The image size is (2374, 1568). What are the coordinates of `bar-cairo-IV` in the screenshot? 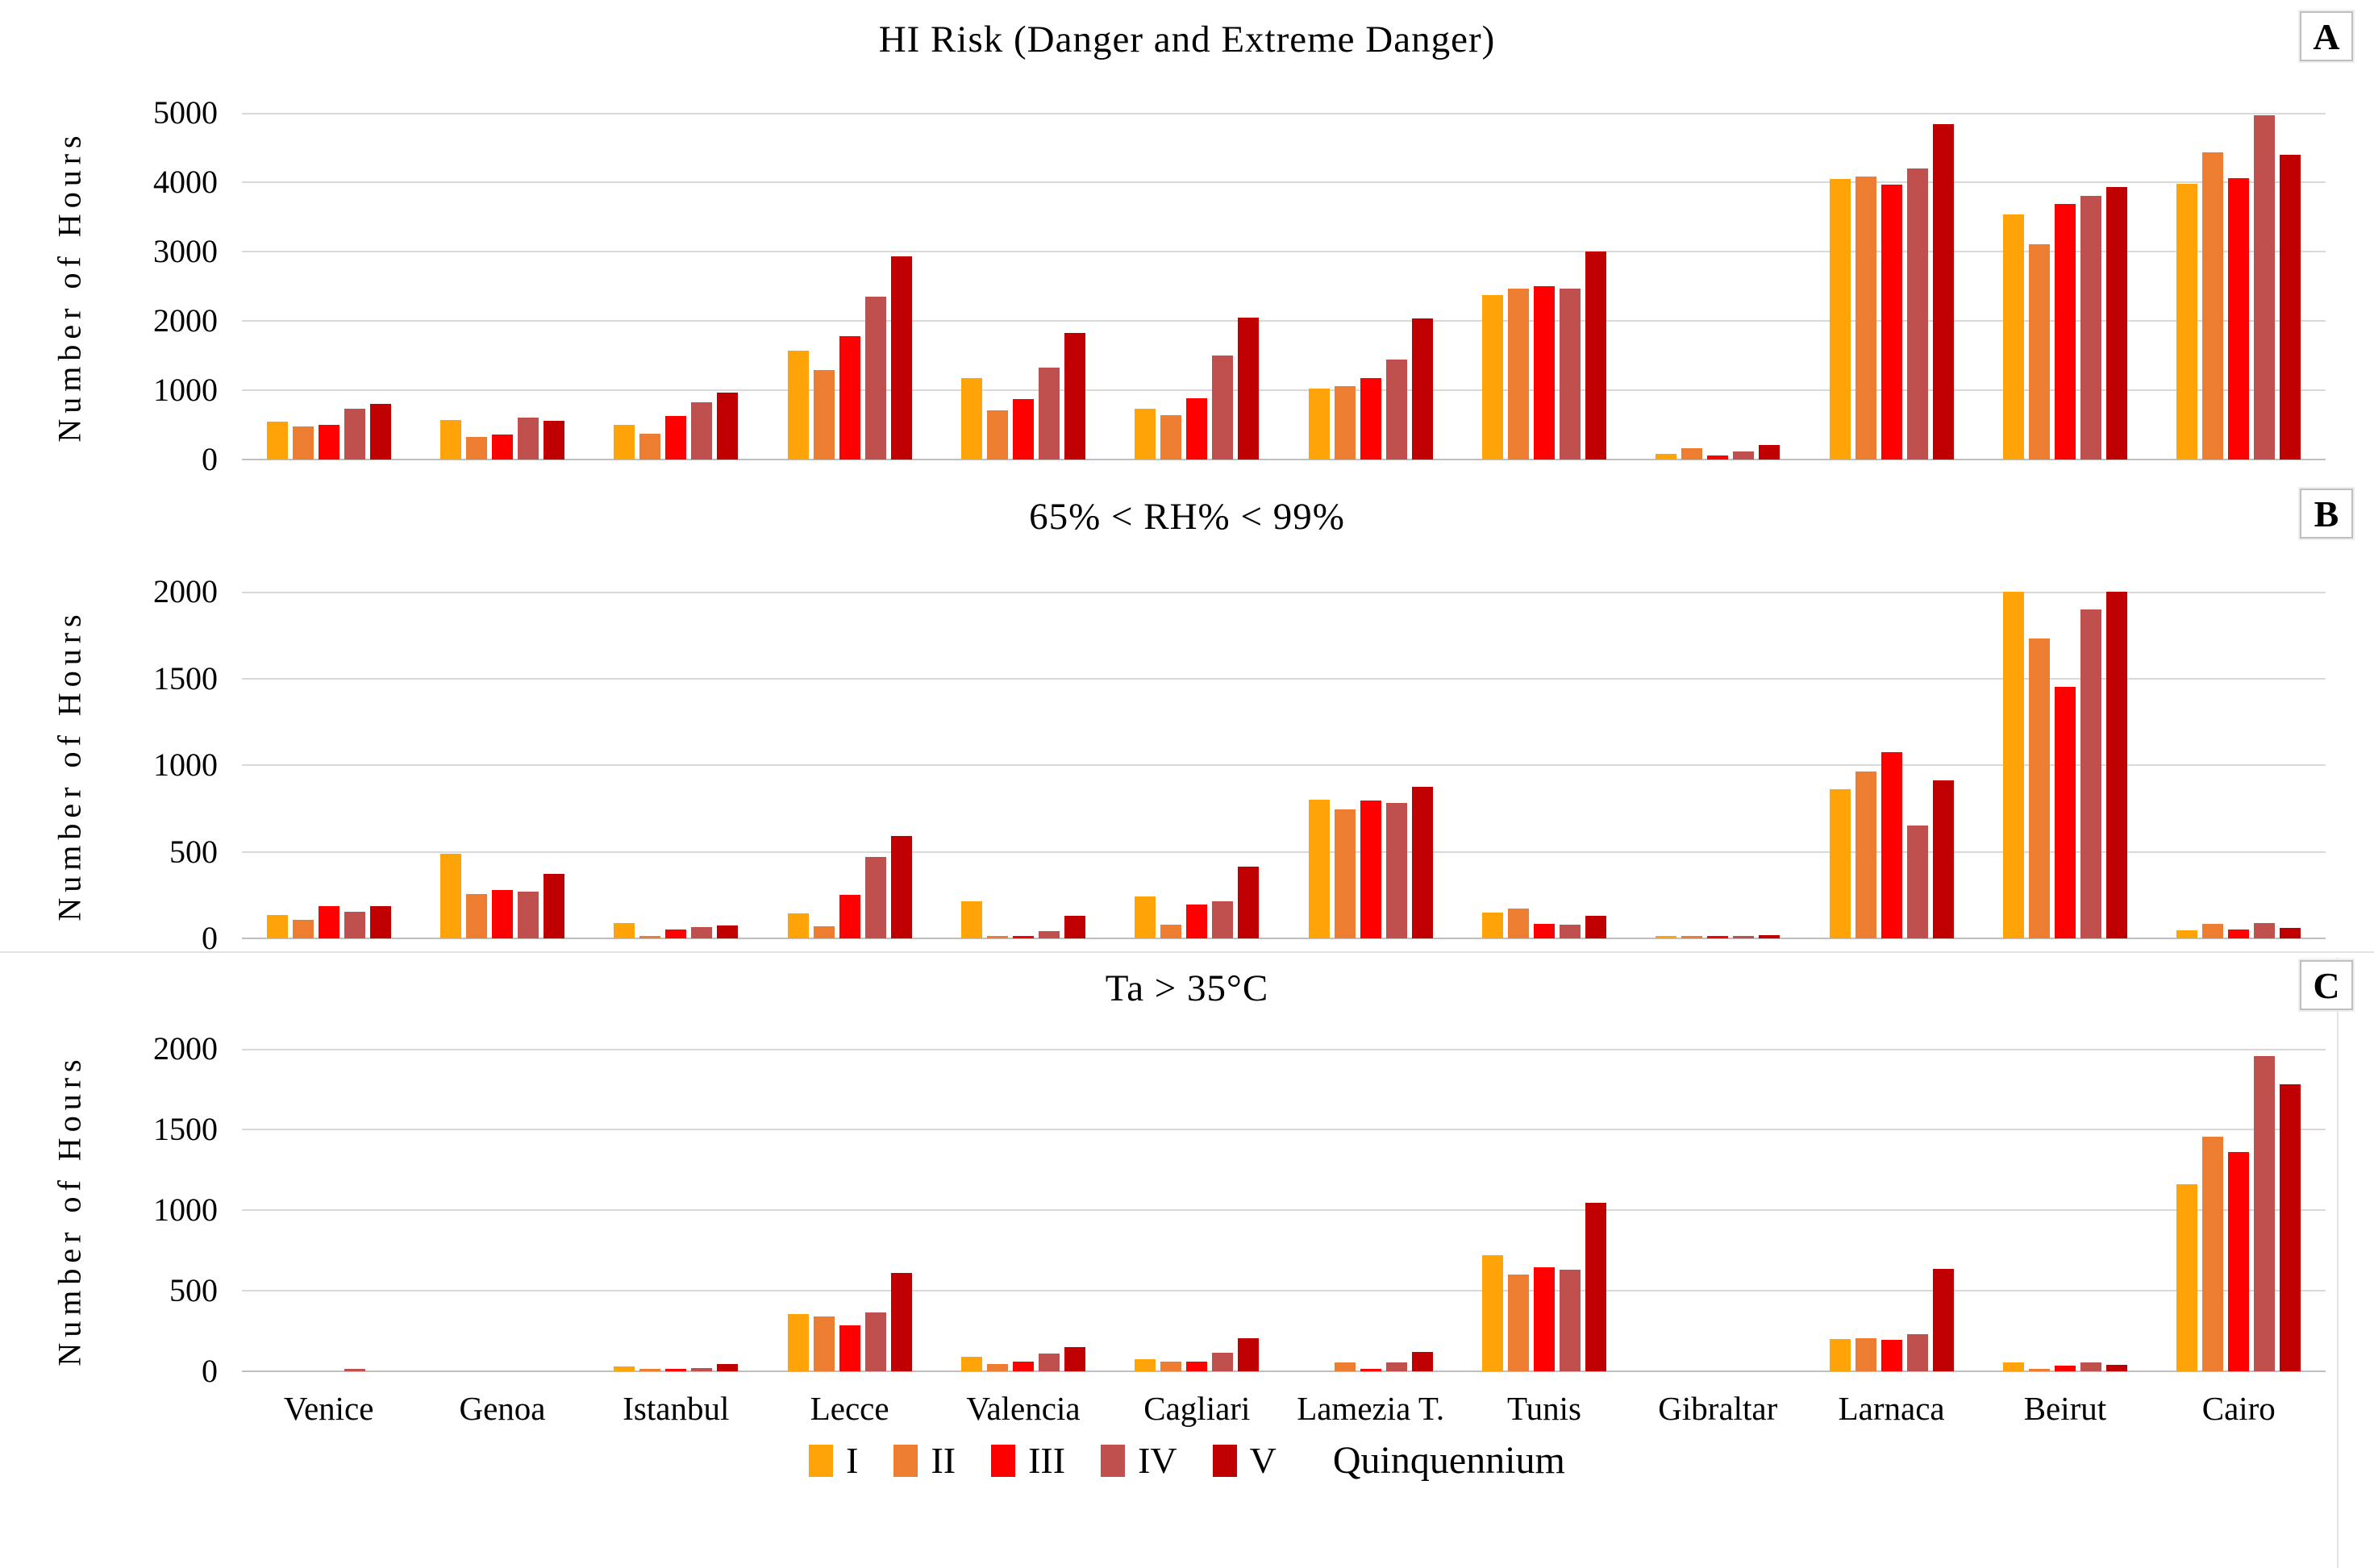 It's located at (2265, 930).